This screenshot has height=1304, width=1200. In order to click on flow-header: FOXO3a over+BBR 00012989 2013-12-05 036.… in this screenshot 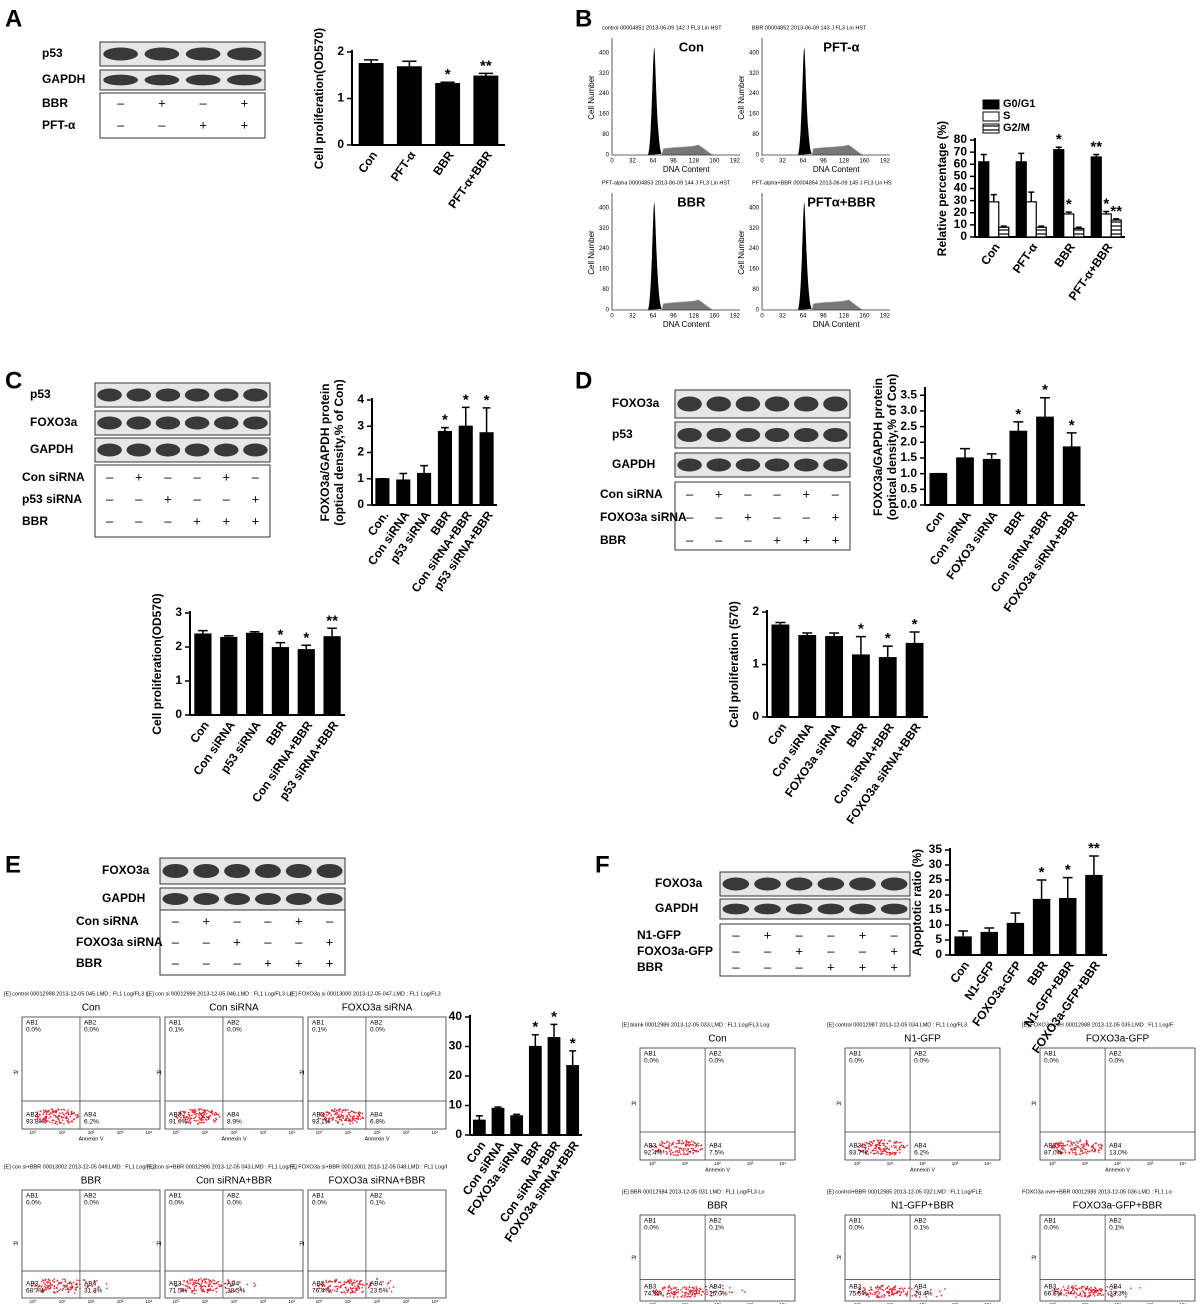, I will do `click(1097, 1192)`.